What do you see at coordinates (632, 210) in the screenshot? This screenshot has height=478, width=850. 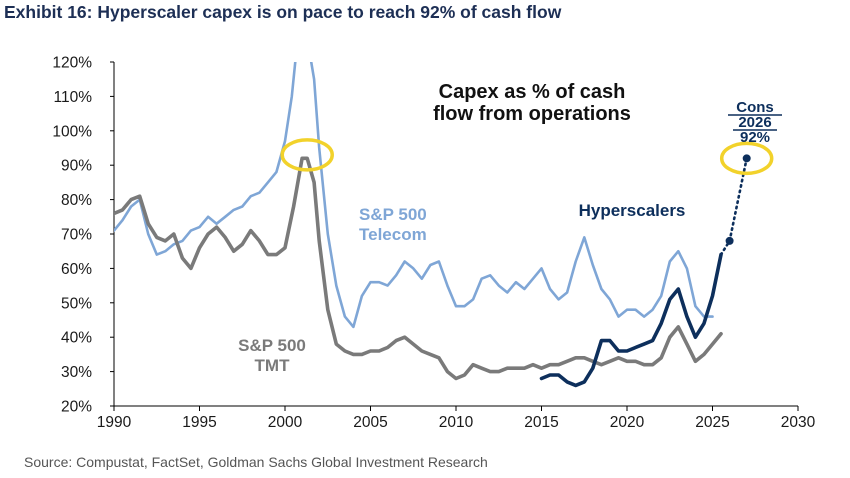 I see `series-label-hyperscalers: Hyperscalers` at bounding box center [632, 210].